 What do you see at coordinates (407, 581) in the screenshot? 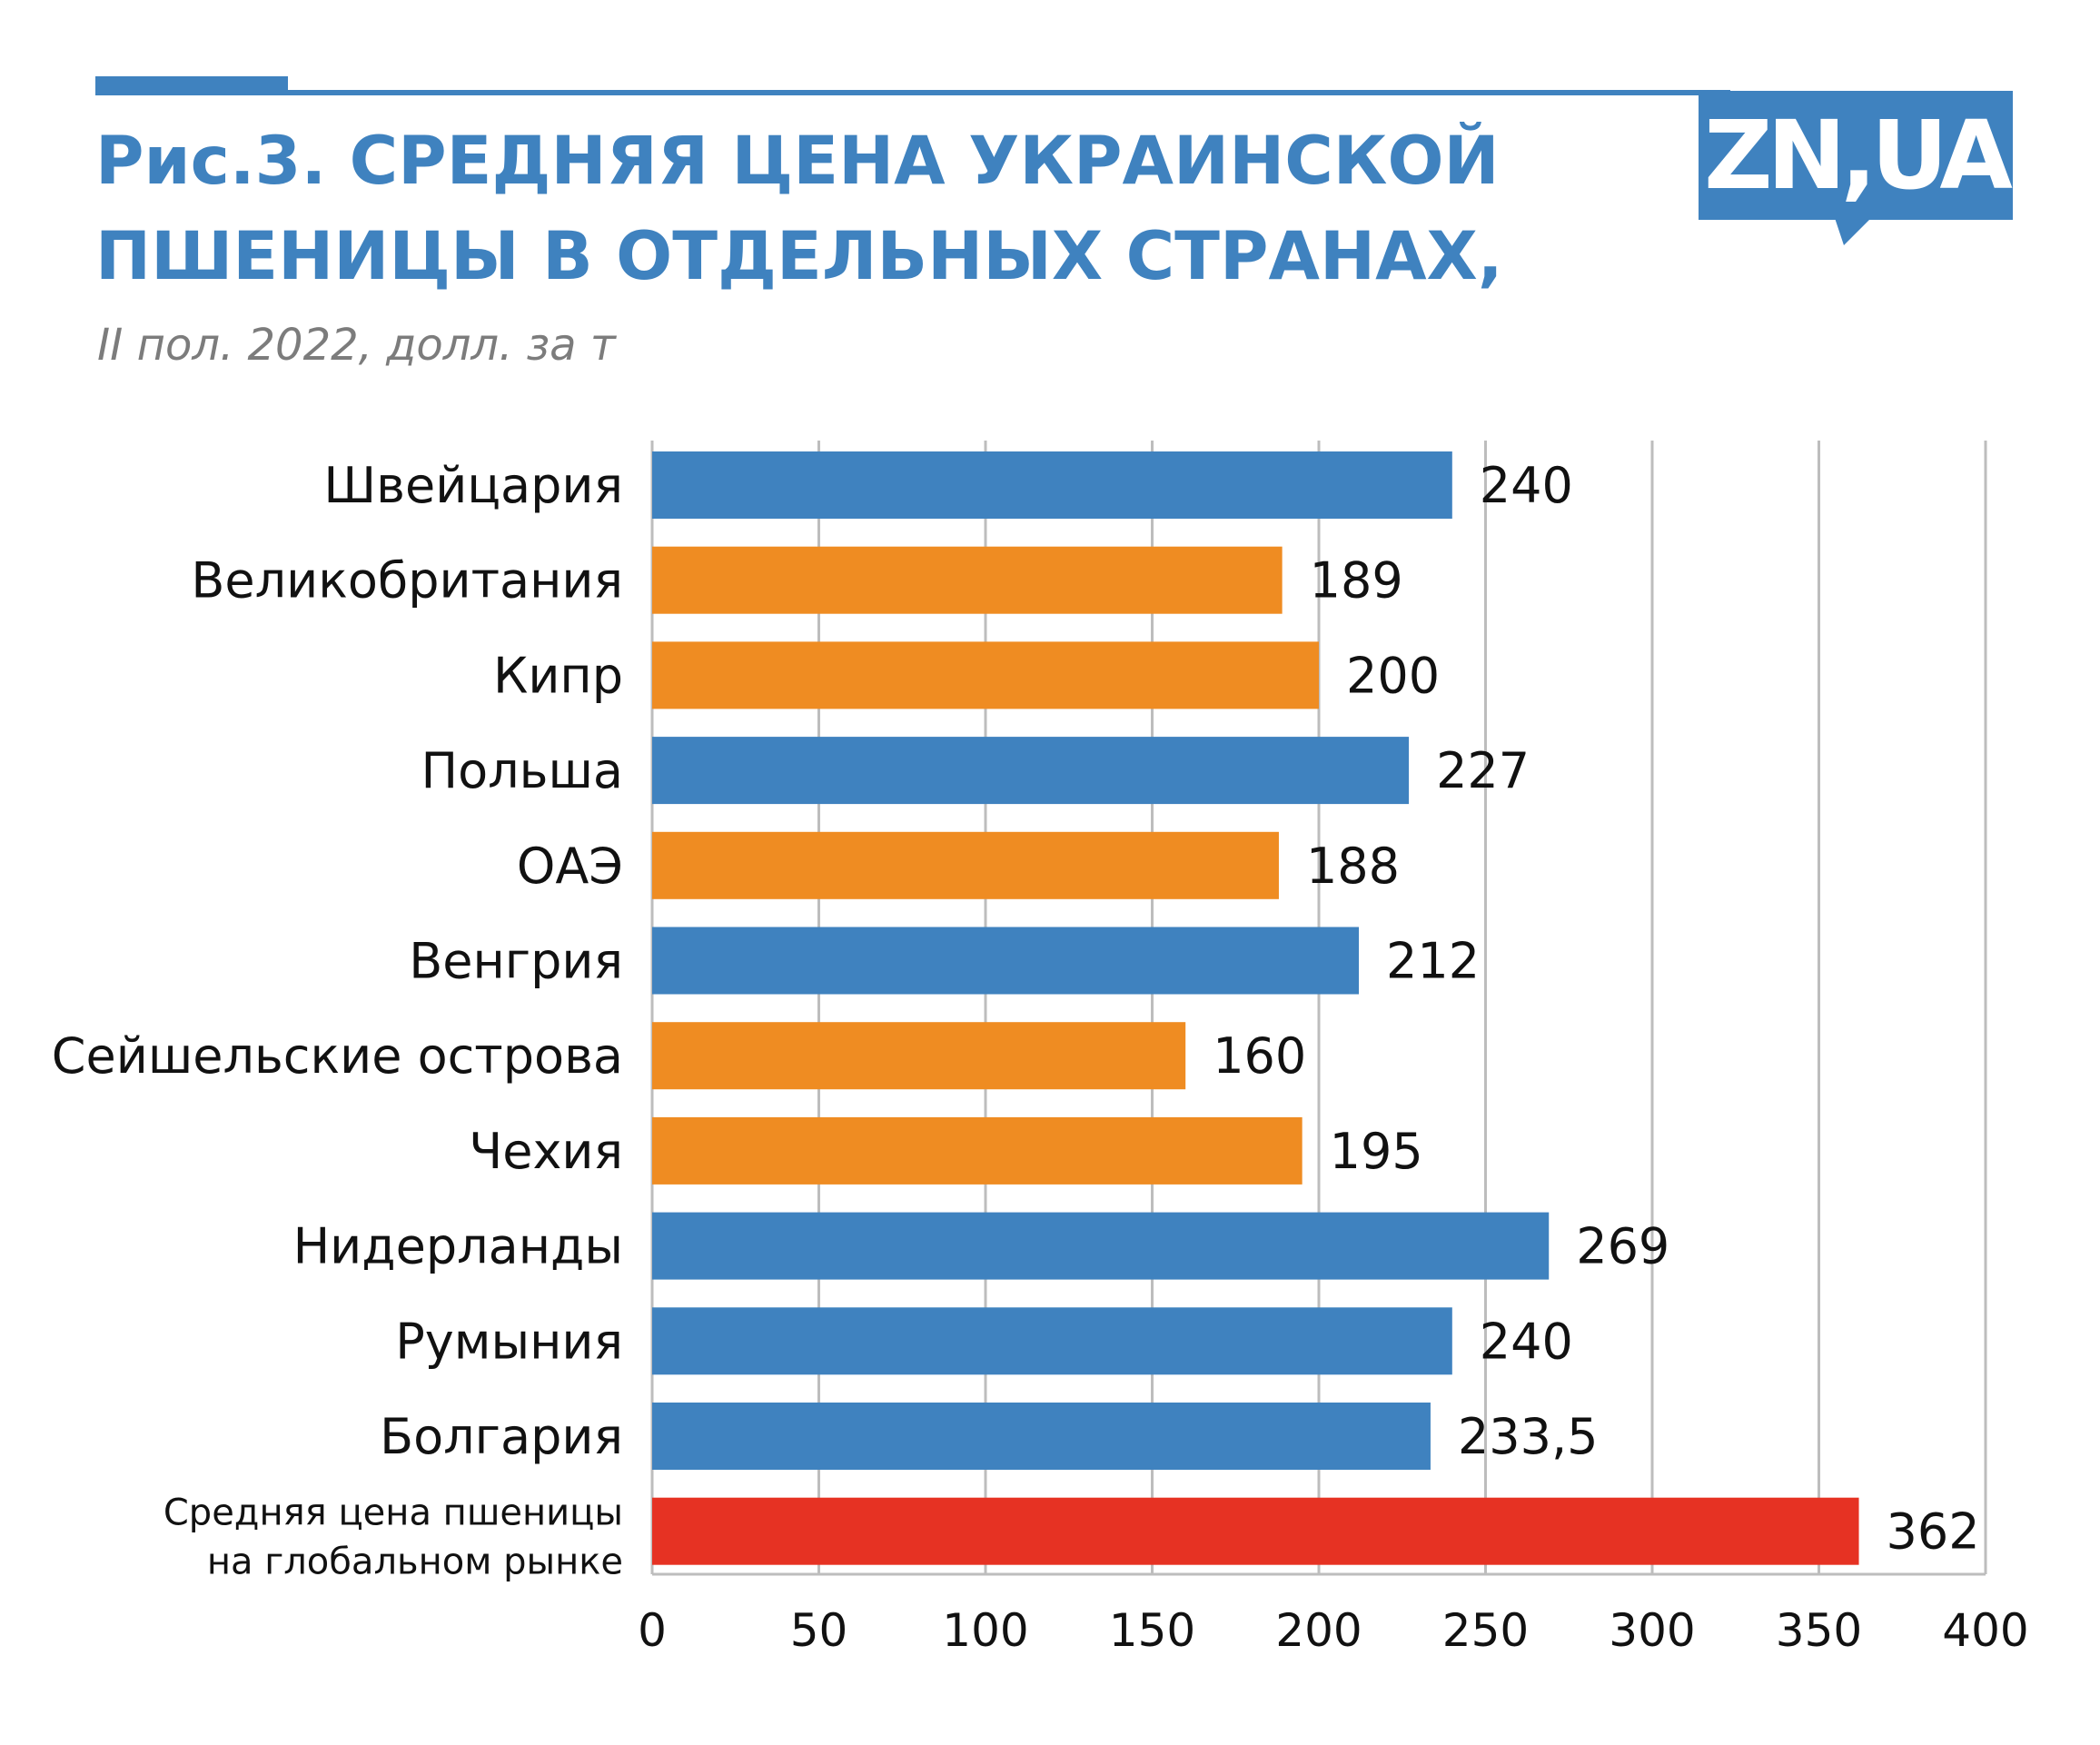
I see `category-label: Великобритания` at bounding box center [407, 581].